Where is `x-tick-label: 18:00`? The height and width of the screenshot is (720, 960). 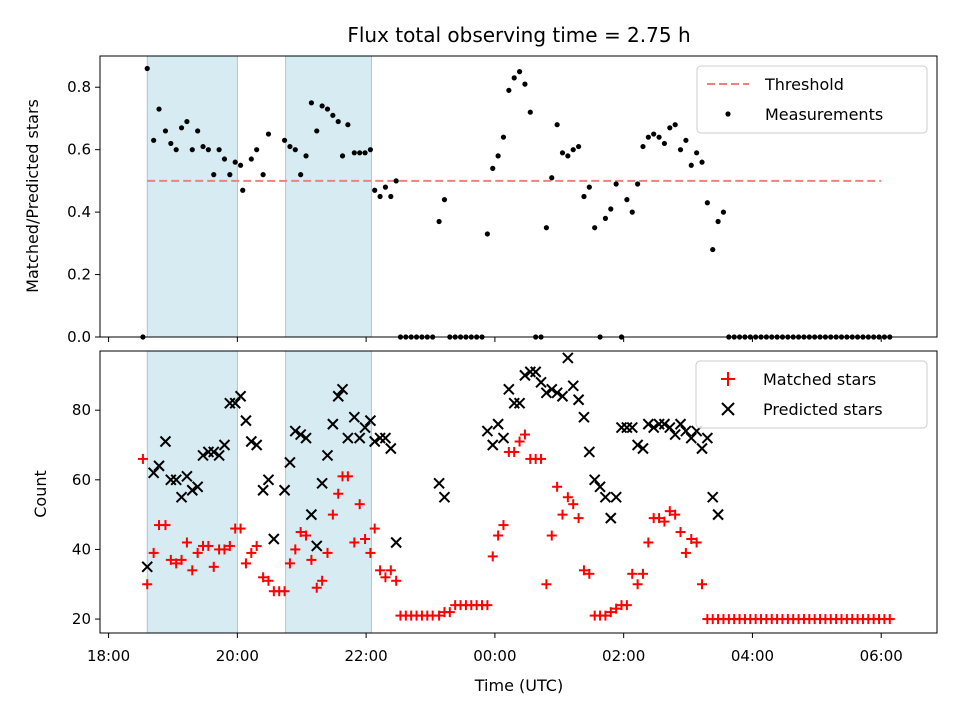 x-tick-label: 18:00 is located at coordinates (108, 656).